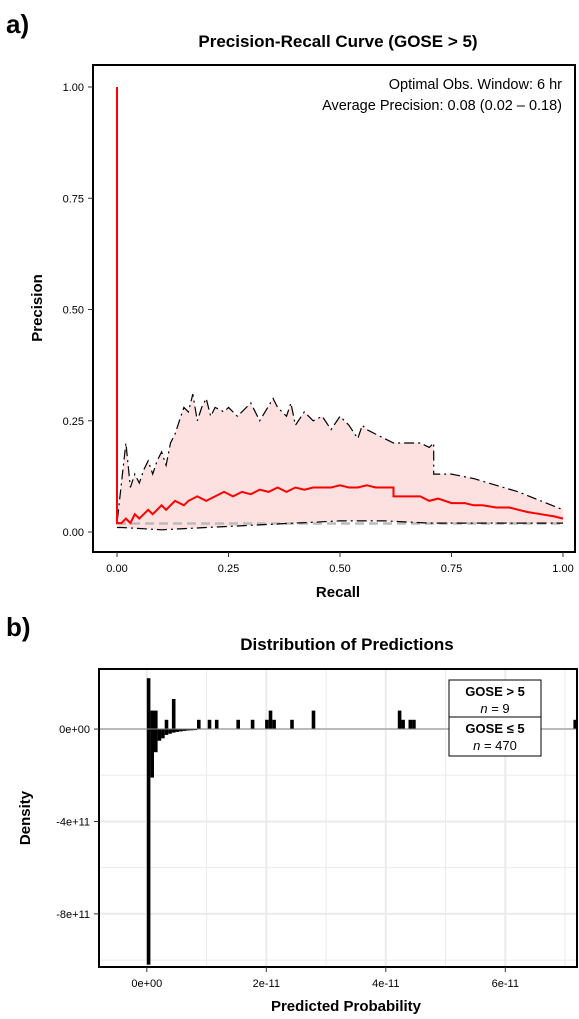  I want to click on pr-x-axis-label: Recall, so click(338, 592).